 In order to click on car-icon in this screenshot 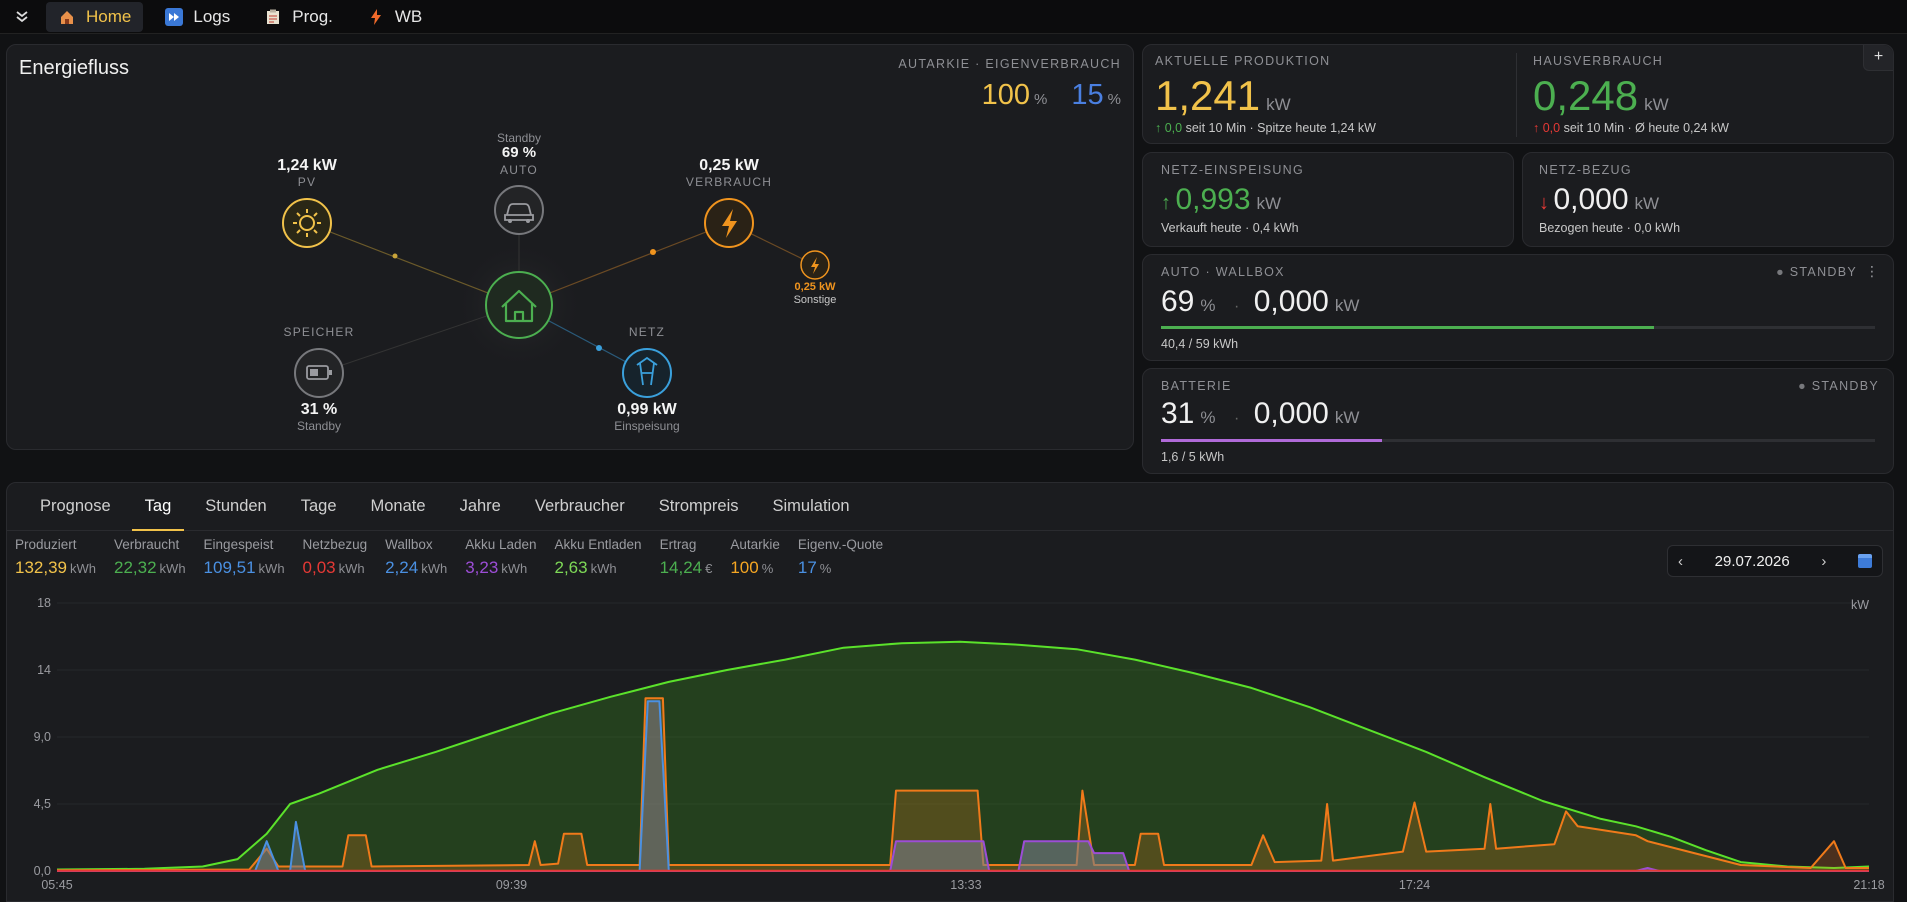, I will do `click(519, 210)`.